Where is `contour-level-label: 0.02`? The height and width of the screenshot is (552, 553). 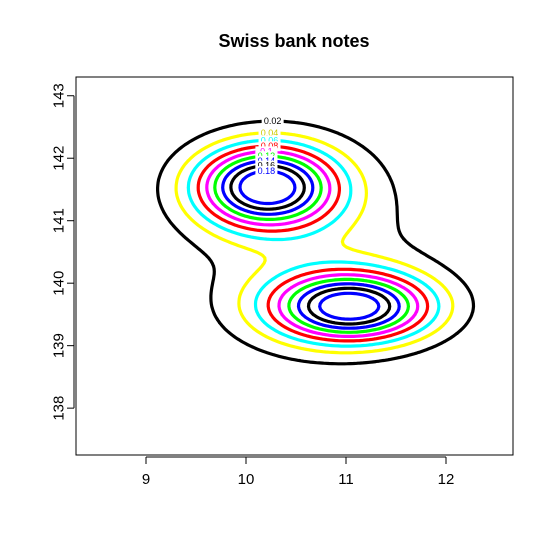
contour-level-label: 0.02 is located at coordinates (273, 121).